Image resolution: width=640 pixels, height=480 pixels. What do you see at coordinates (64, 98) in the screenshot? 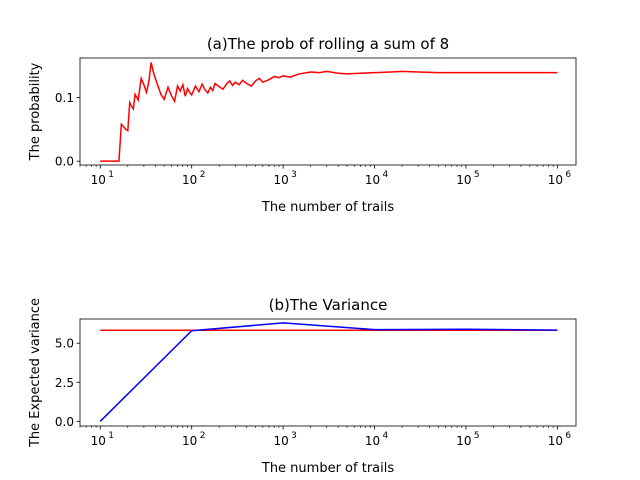
I see `y-tick-label: 0.1` at bounding box center [64, 98].